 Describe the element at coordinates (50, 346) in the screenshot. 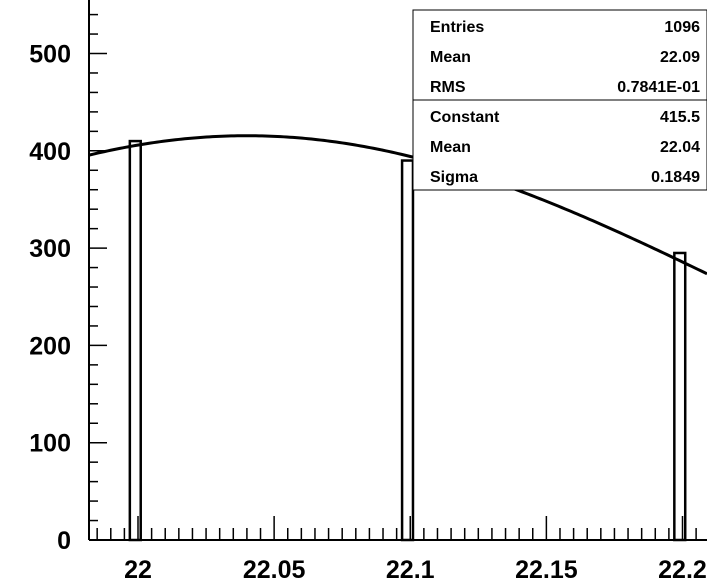

I see `y-tick-label: 200` at that location.